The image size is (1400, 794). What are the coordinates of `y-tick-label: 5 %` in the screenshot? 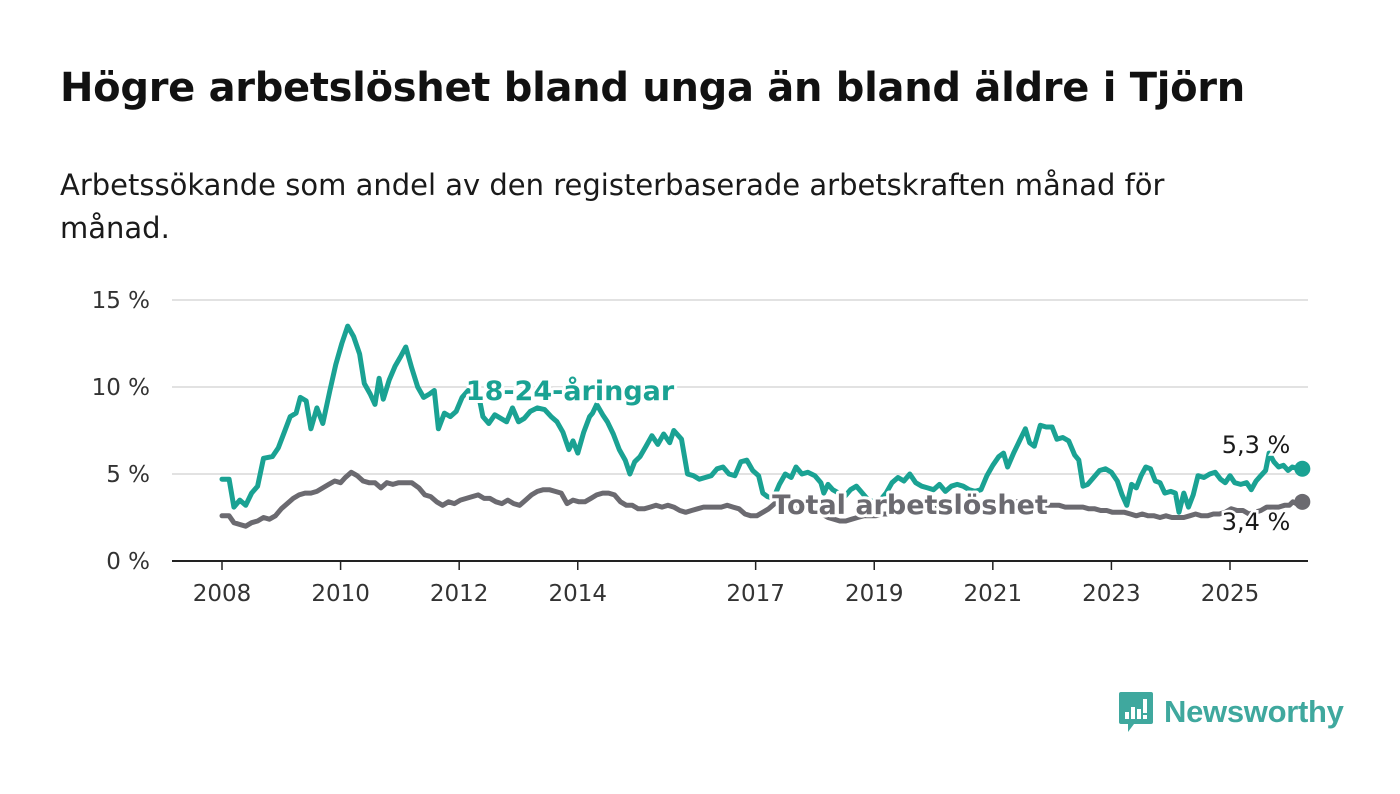 It's located at (128, 475).